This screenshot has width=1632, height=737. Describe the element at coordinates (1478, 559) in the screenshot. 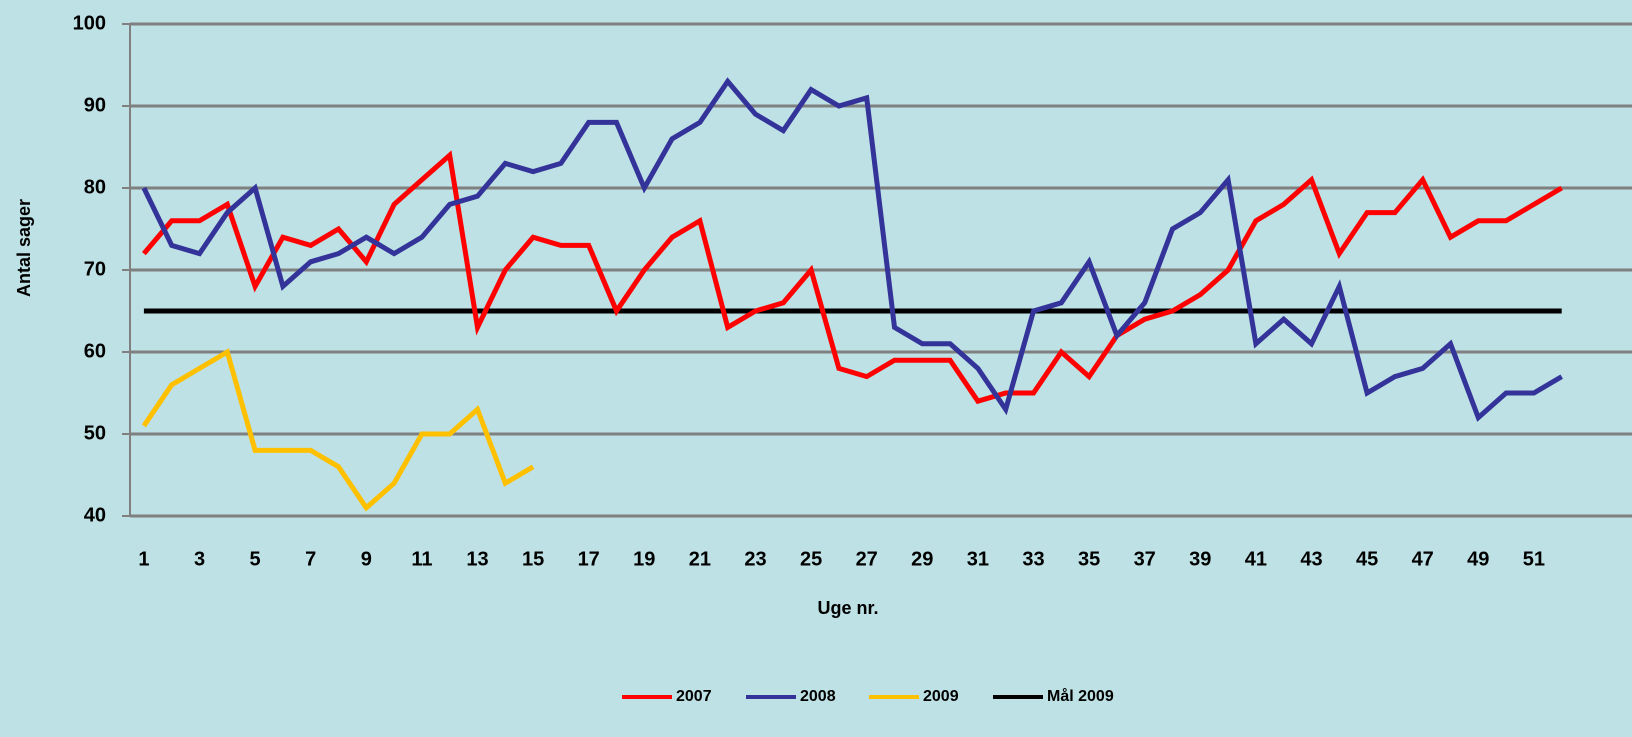

I see `x-tick-label: 49` at that location.